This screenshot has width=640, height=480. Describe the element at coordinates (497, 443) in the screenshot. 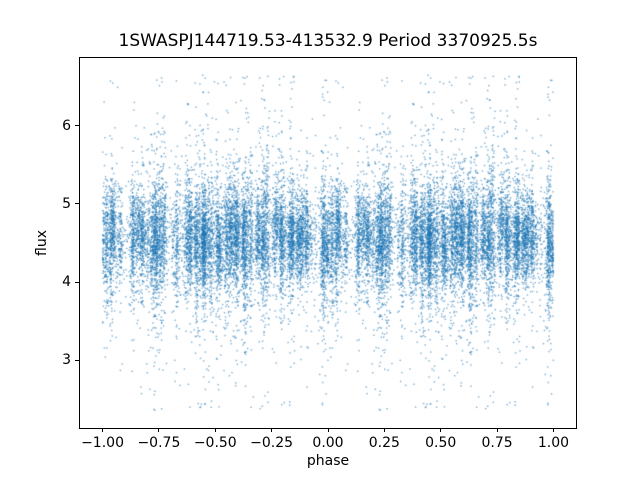

I see `x-tick-label: 0.75` at that location.